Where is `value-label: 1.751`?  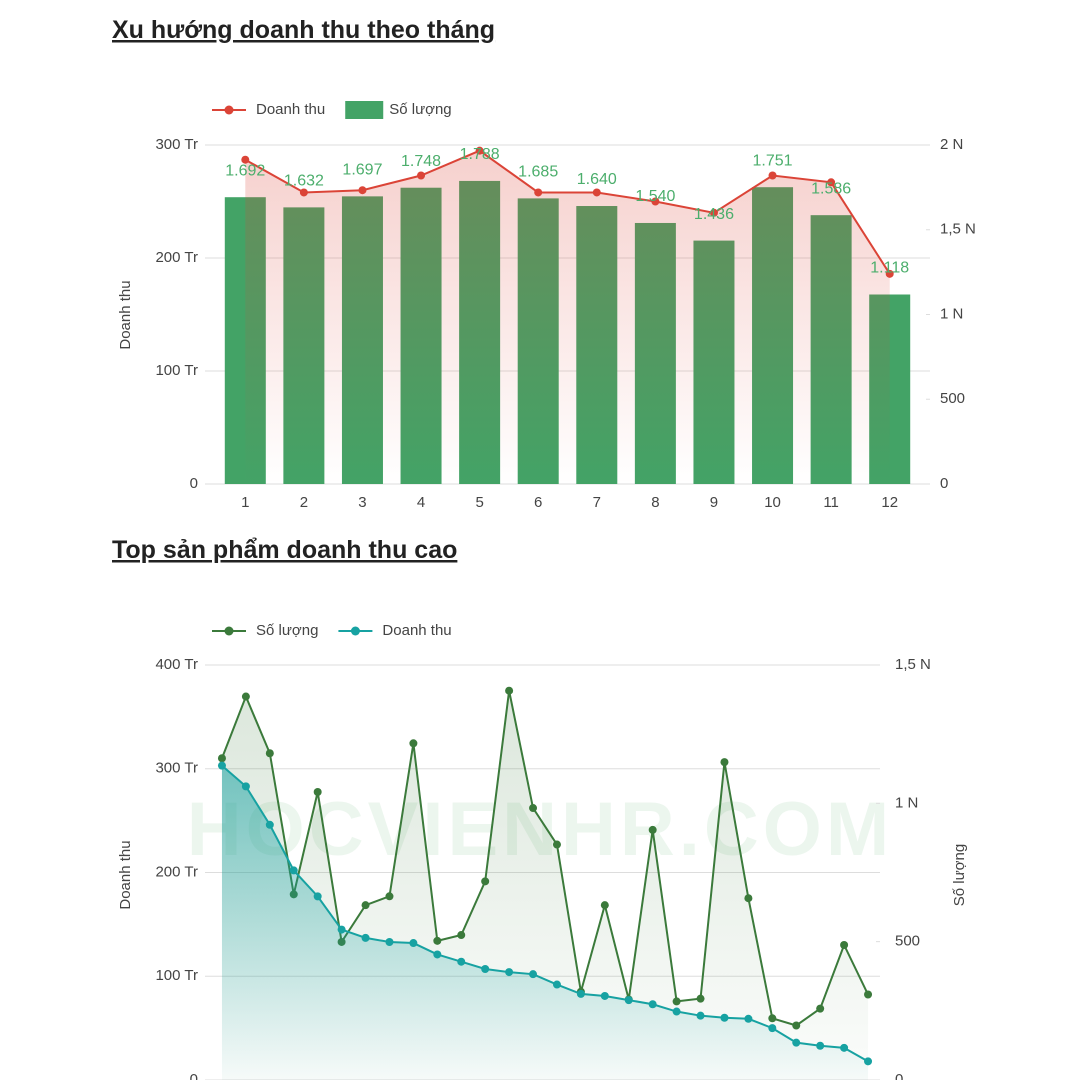
value-label: 1.751 is located at coordinates (773, 160).